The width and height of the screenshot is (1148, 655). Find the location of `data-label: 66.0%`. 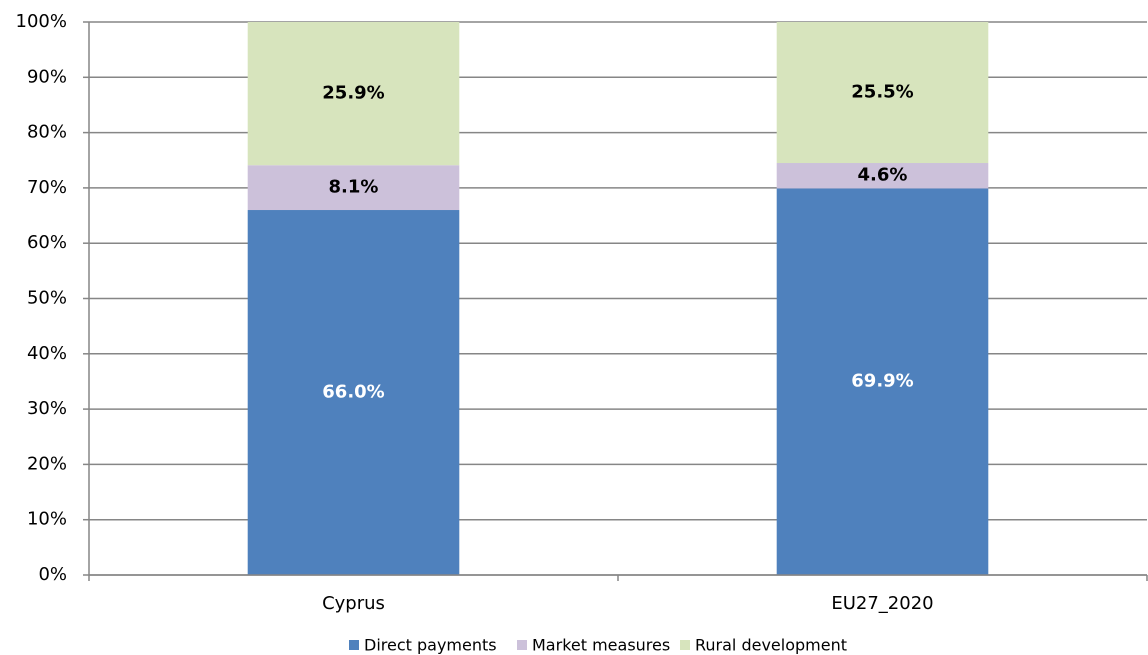

data-label: 66.0% is located at coordinates (353, 392).